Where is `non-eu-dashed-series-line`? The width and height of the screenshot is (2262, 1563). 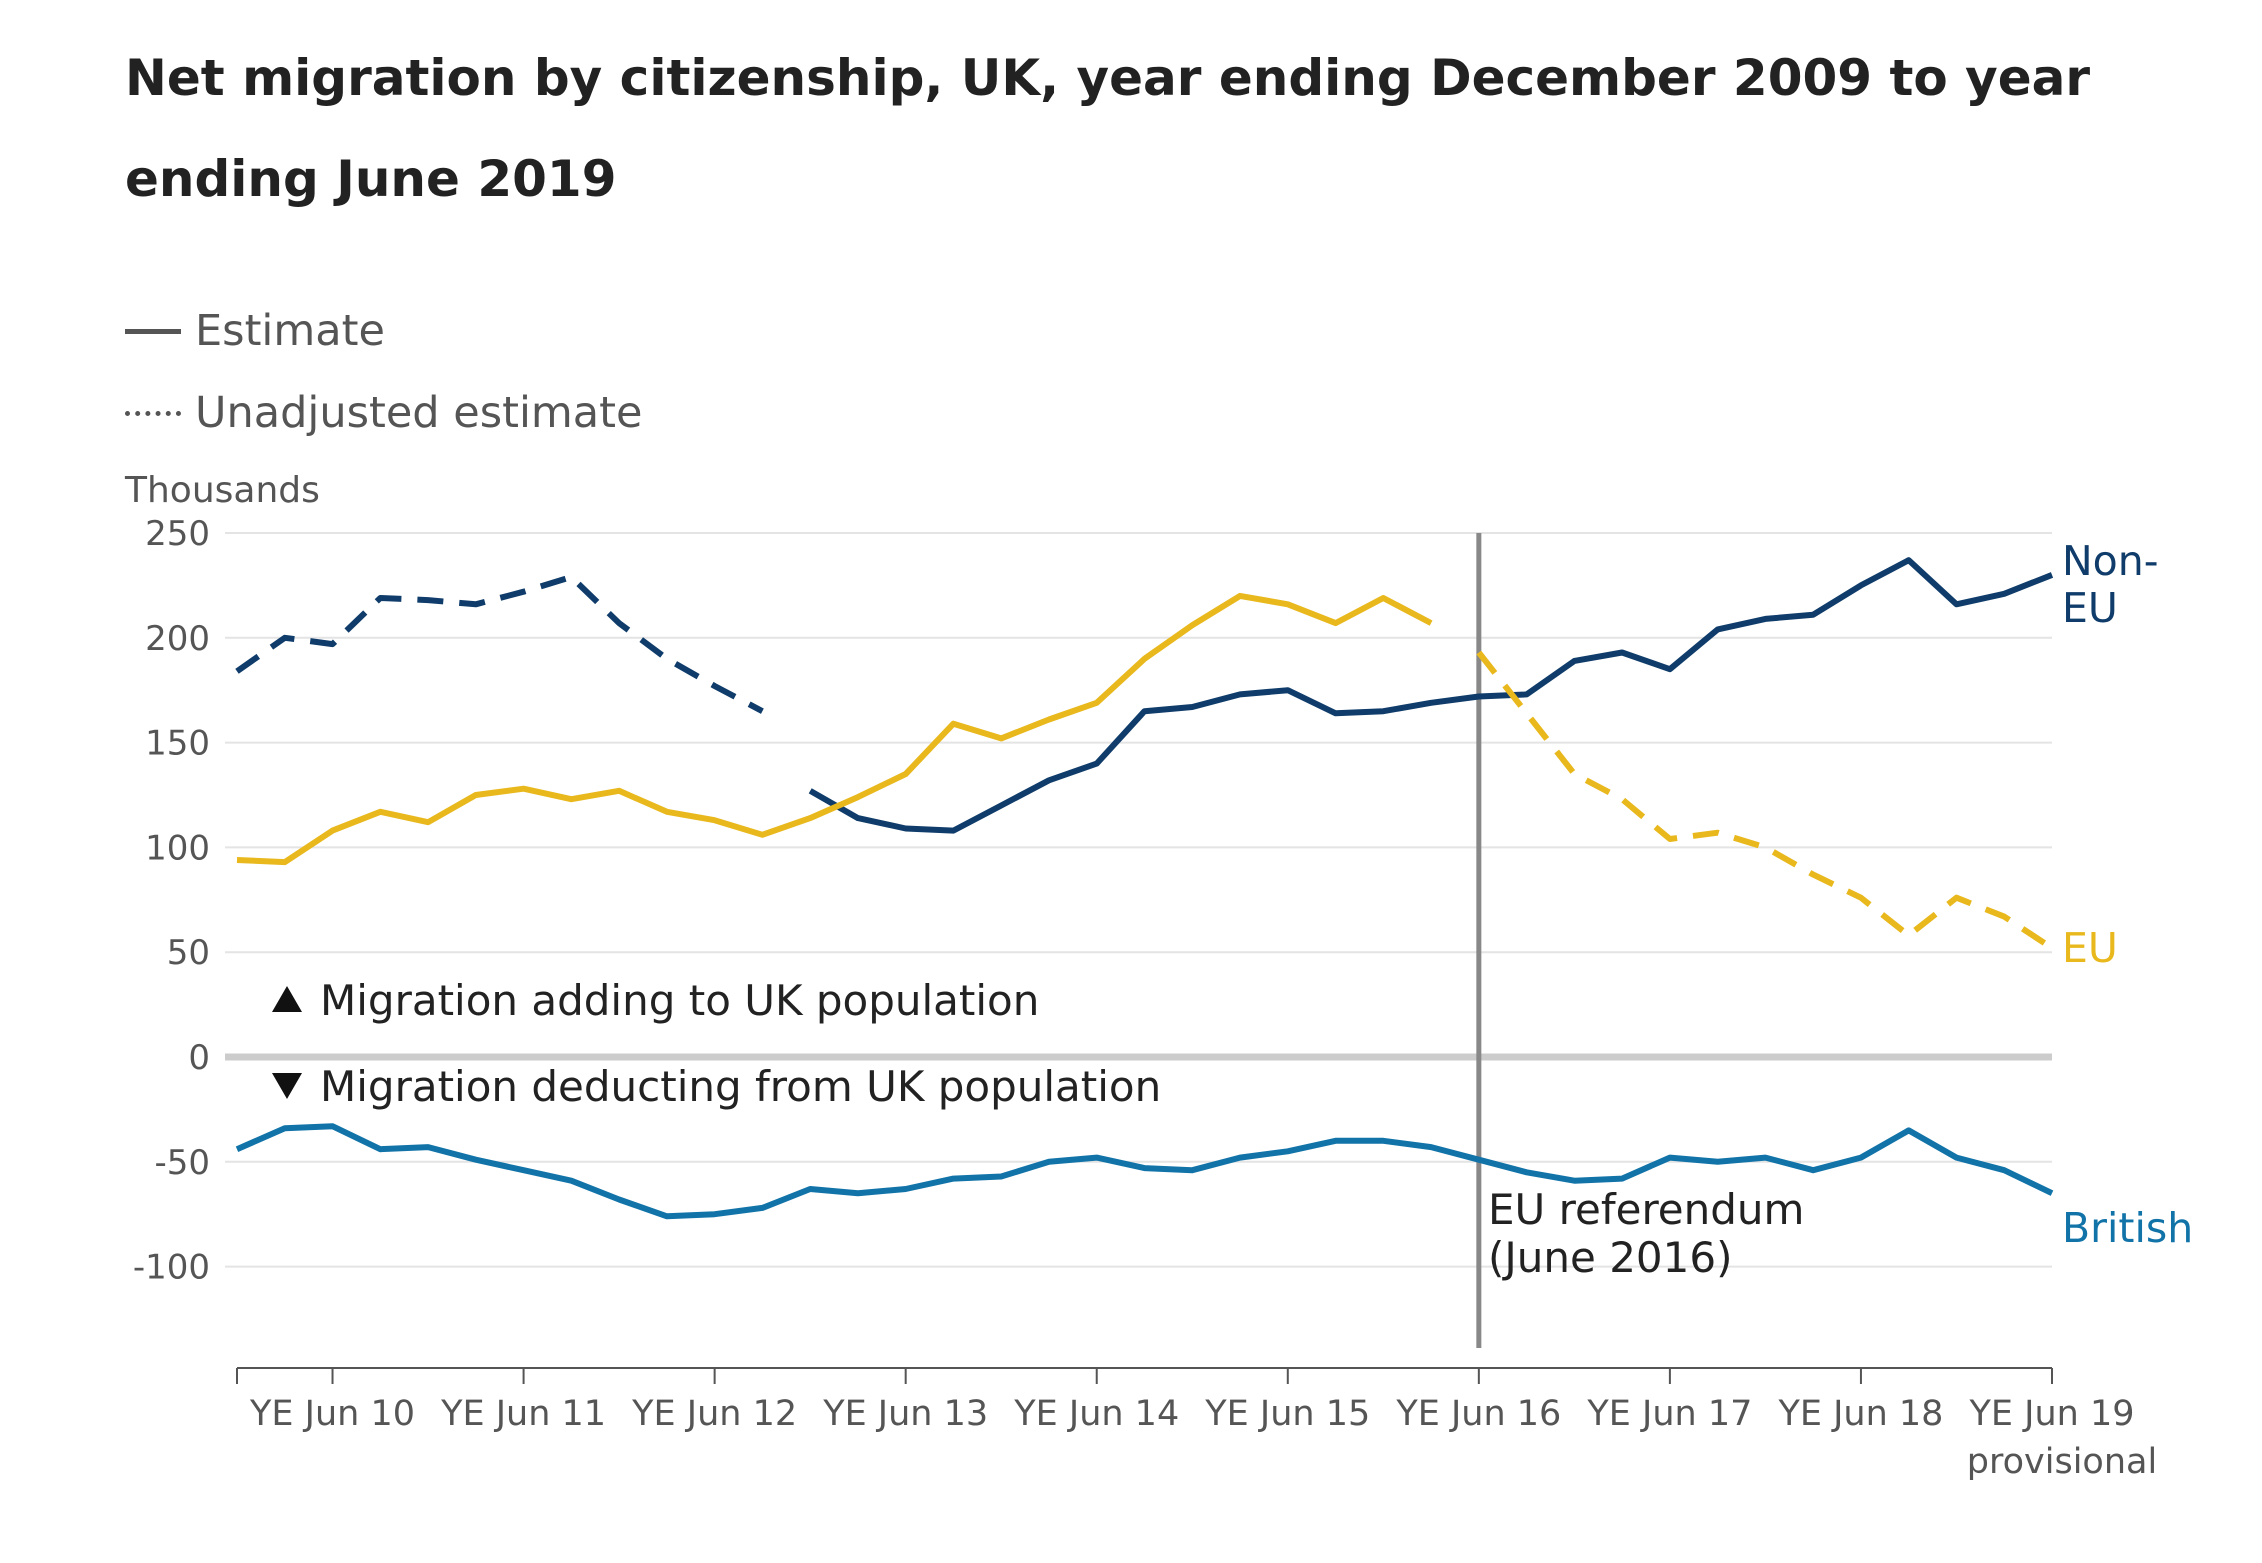
non-eu-dashed-series-line is located at coordinates (499, 644).